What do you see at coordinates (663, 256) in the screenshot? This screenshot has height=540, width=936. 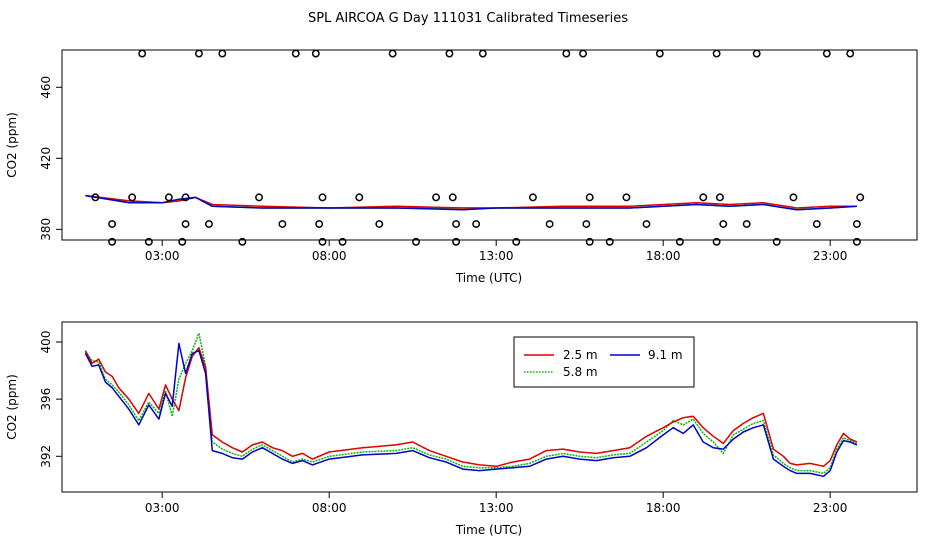 I see `top-x-tick-label: 18:00` at bounding box center [663, 256].